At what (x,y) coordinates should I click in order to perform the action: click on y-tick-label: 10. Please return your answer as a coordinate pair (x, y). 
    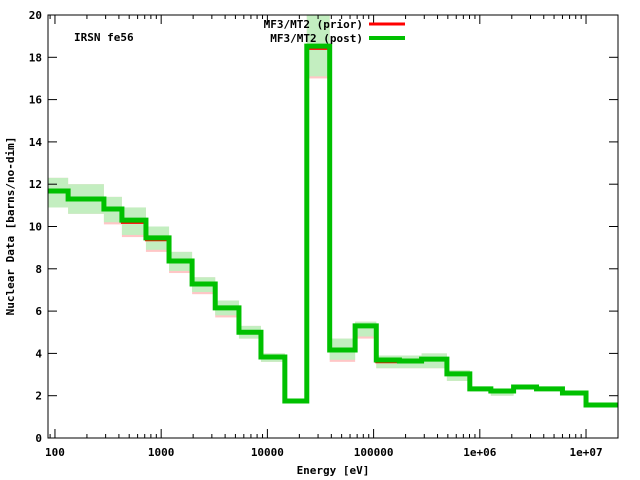
    Looking at the image, I should click on (35, 227).